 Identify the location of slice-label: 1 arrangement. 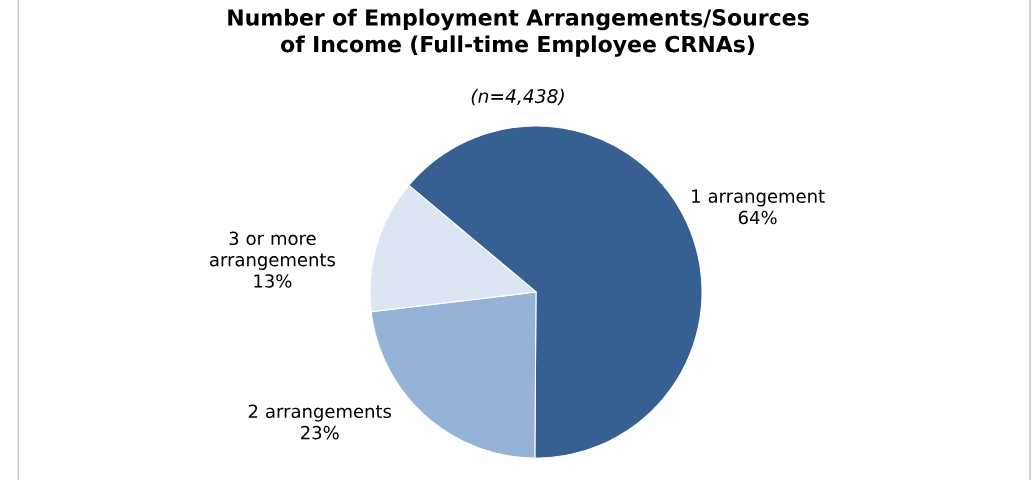
(758, 198).